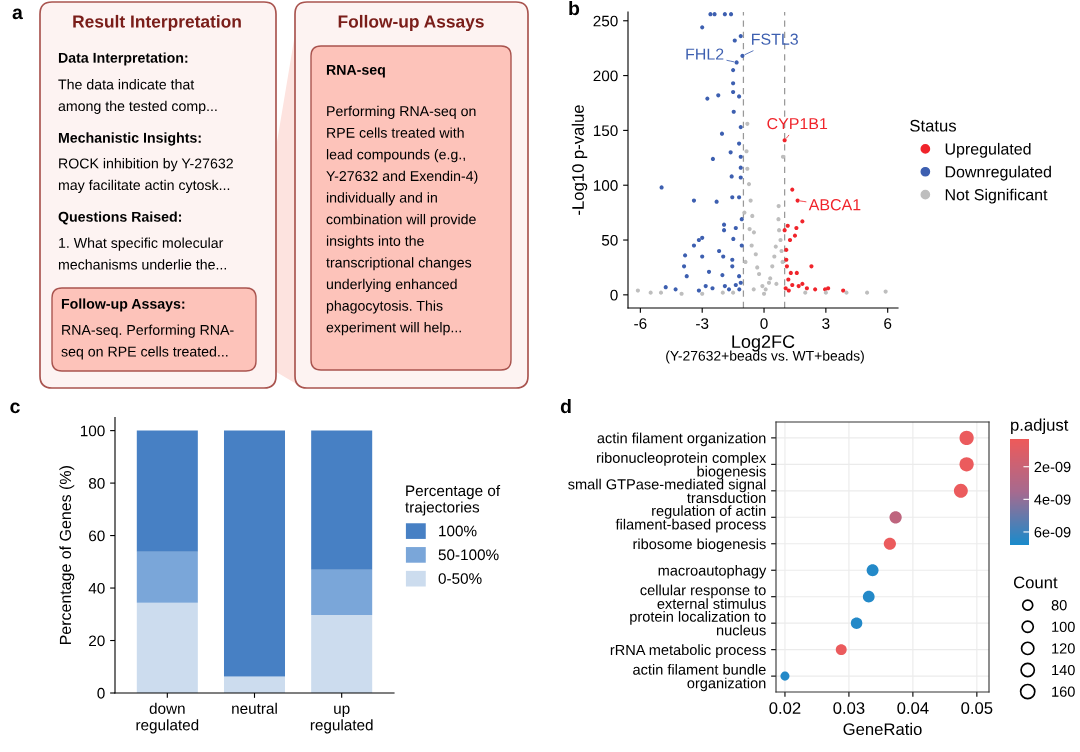  What do you see at coordinates (702, 323) in the screenshot?
I see `x-tick-label: -3` at bounding box center [702, 323].